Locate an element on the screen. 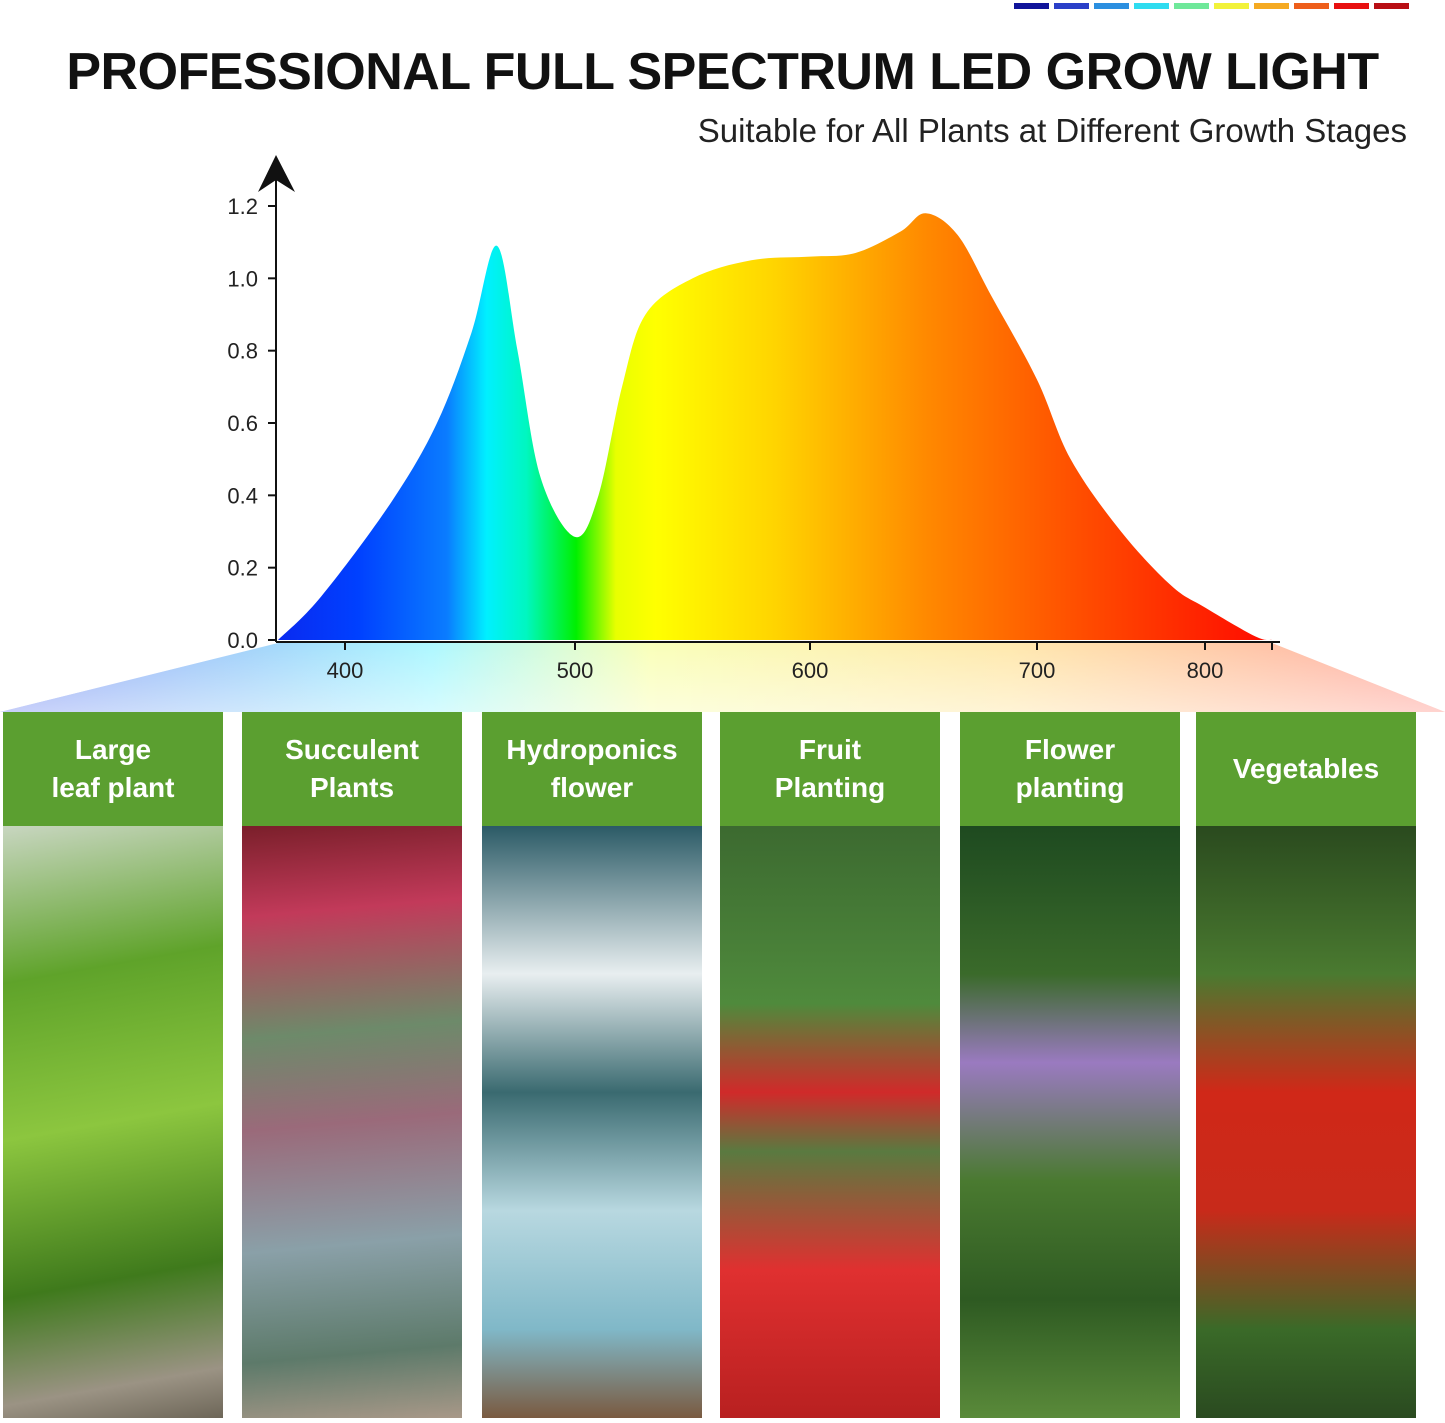 The width and height of the screenshot is (1445, 1423). plant-panel: Vegetables is located at coordinates (1306, 1065).